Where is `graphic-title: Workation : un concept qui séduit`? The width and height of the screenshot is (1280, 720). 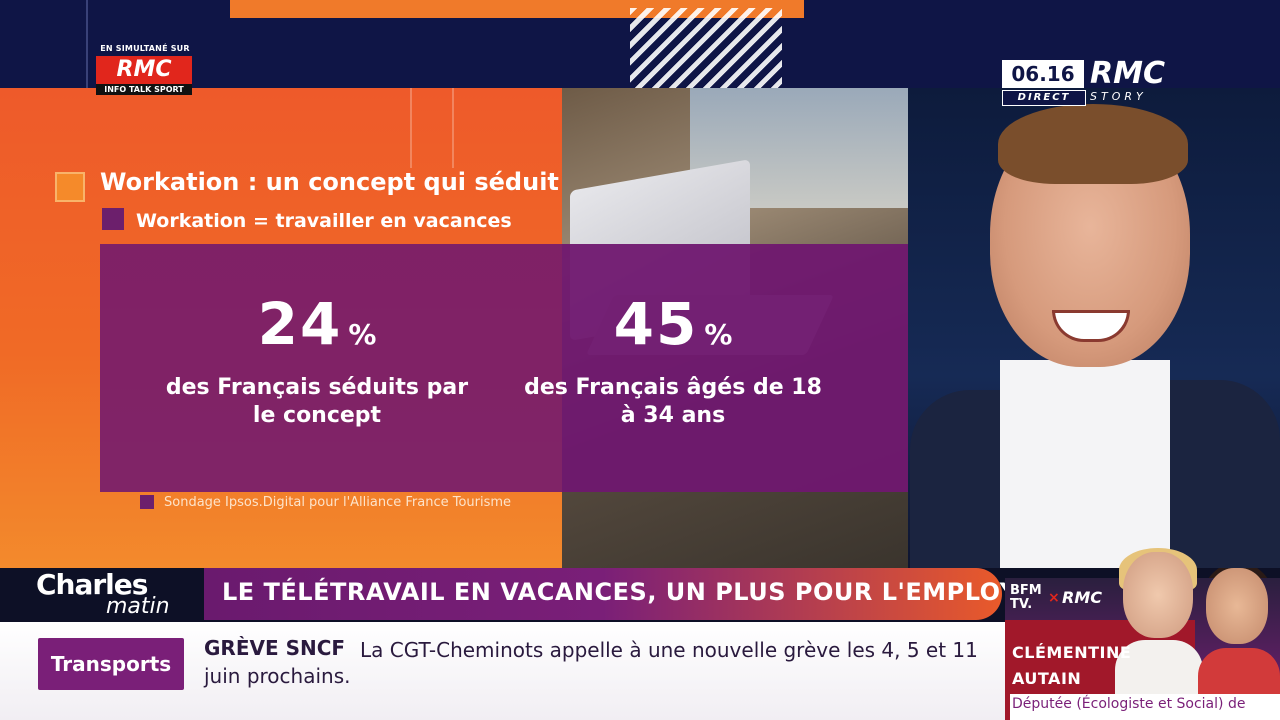 graphic-title: Workation : un concept qui séduit is located at coordinates (329, 182).